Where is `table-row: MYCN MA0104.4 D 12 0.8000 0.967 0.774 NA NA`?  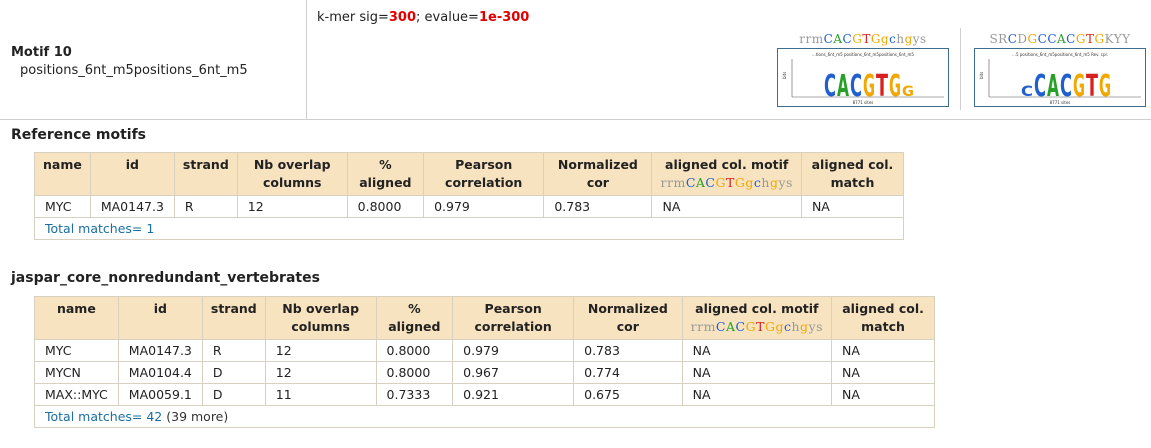
table-row: MYCN MA0104.4 D 12 0.8000 0.967 0.774 NA NA is located at coordinates (484, 372).